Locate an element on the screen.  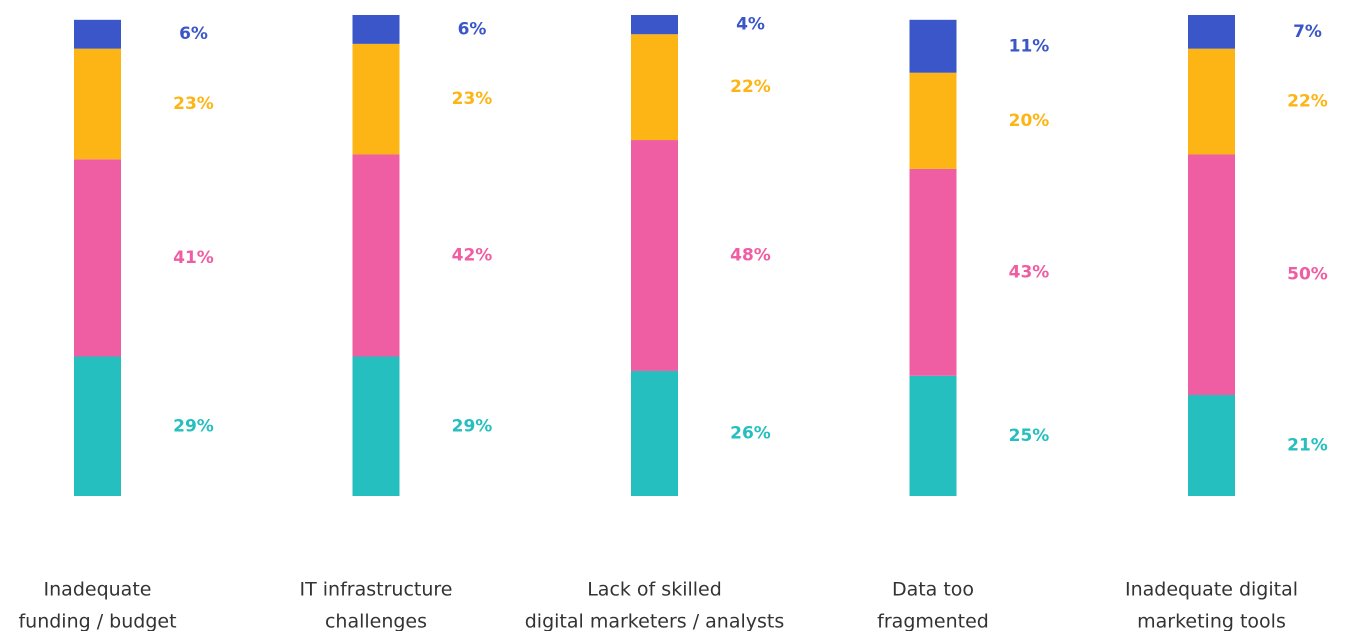
value-label: 41% is located at coordinates (193, 258).